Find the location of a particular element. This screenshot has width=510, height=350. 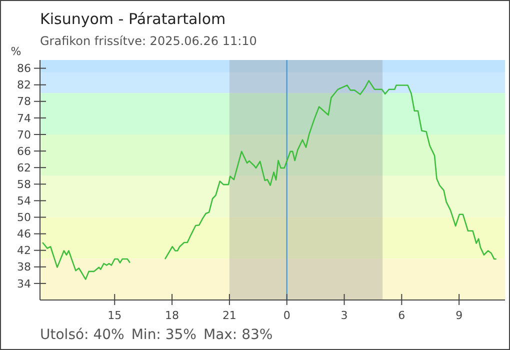

y-tick-label: 82 is located at coordinates (24, 85).